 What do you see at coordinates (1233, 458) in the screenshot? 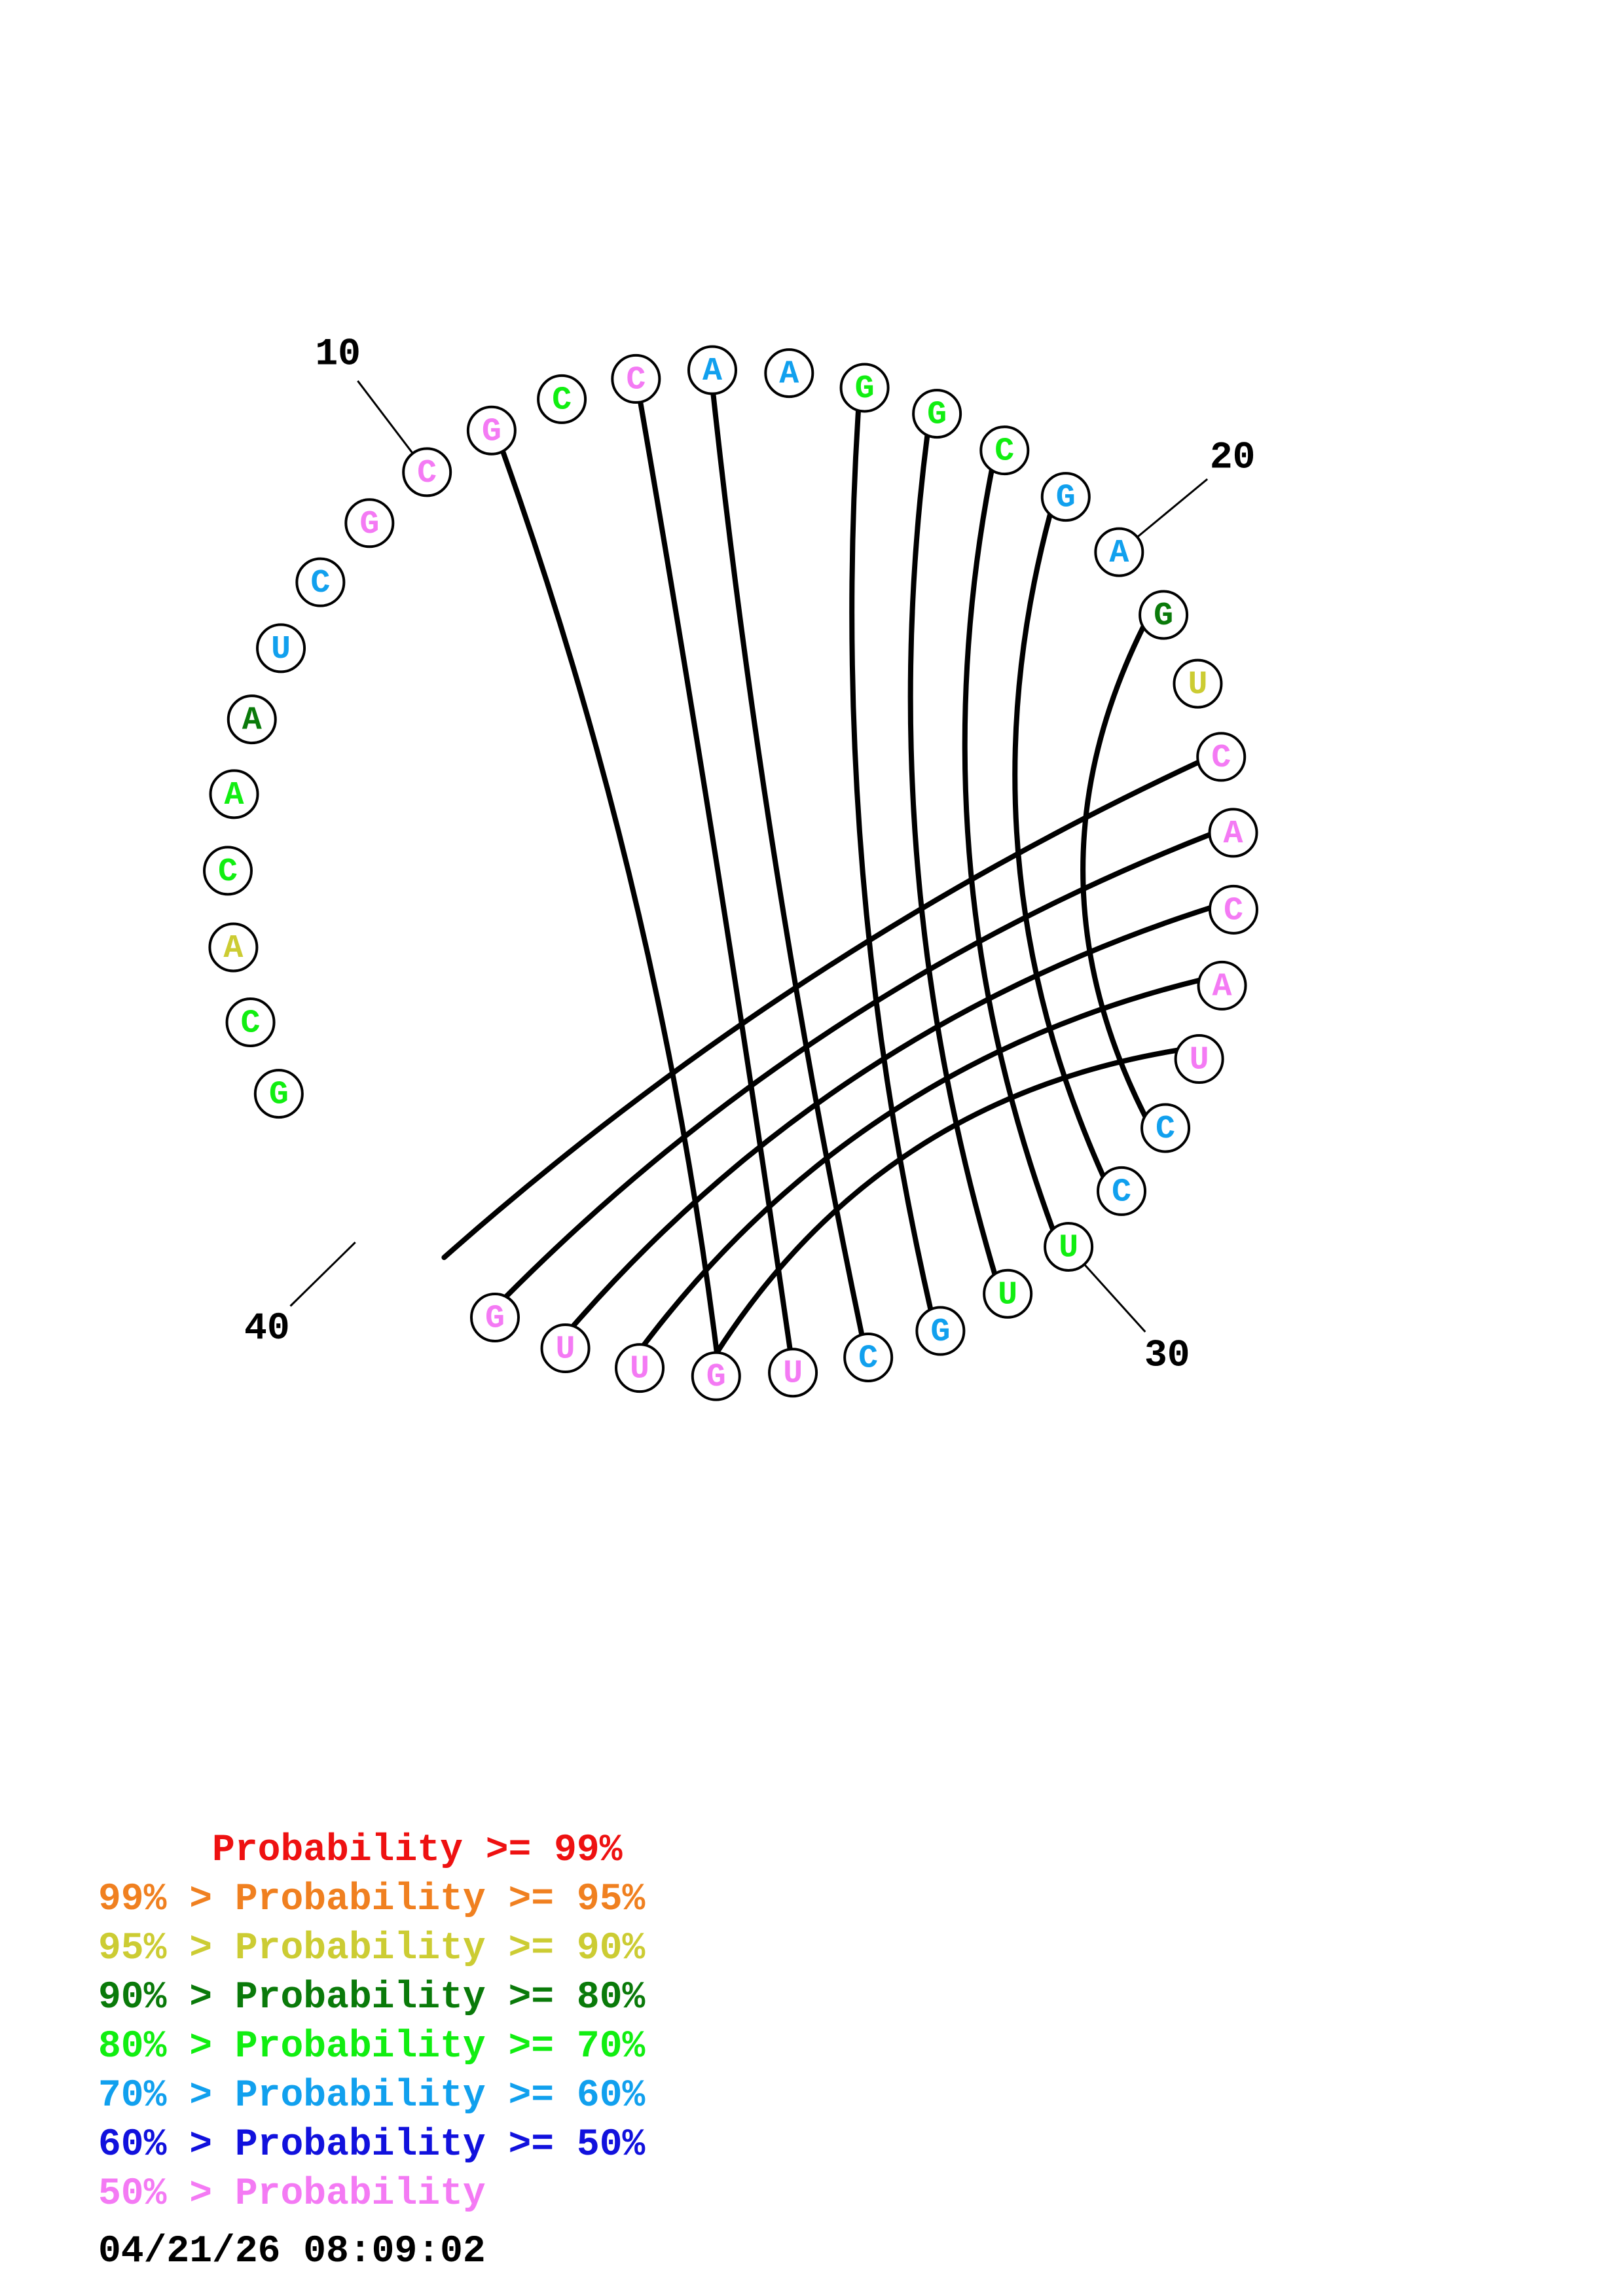
I see `tick-label: 20` at bounding box center [1233, 458].